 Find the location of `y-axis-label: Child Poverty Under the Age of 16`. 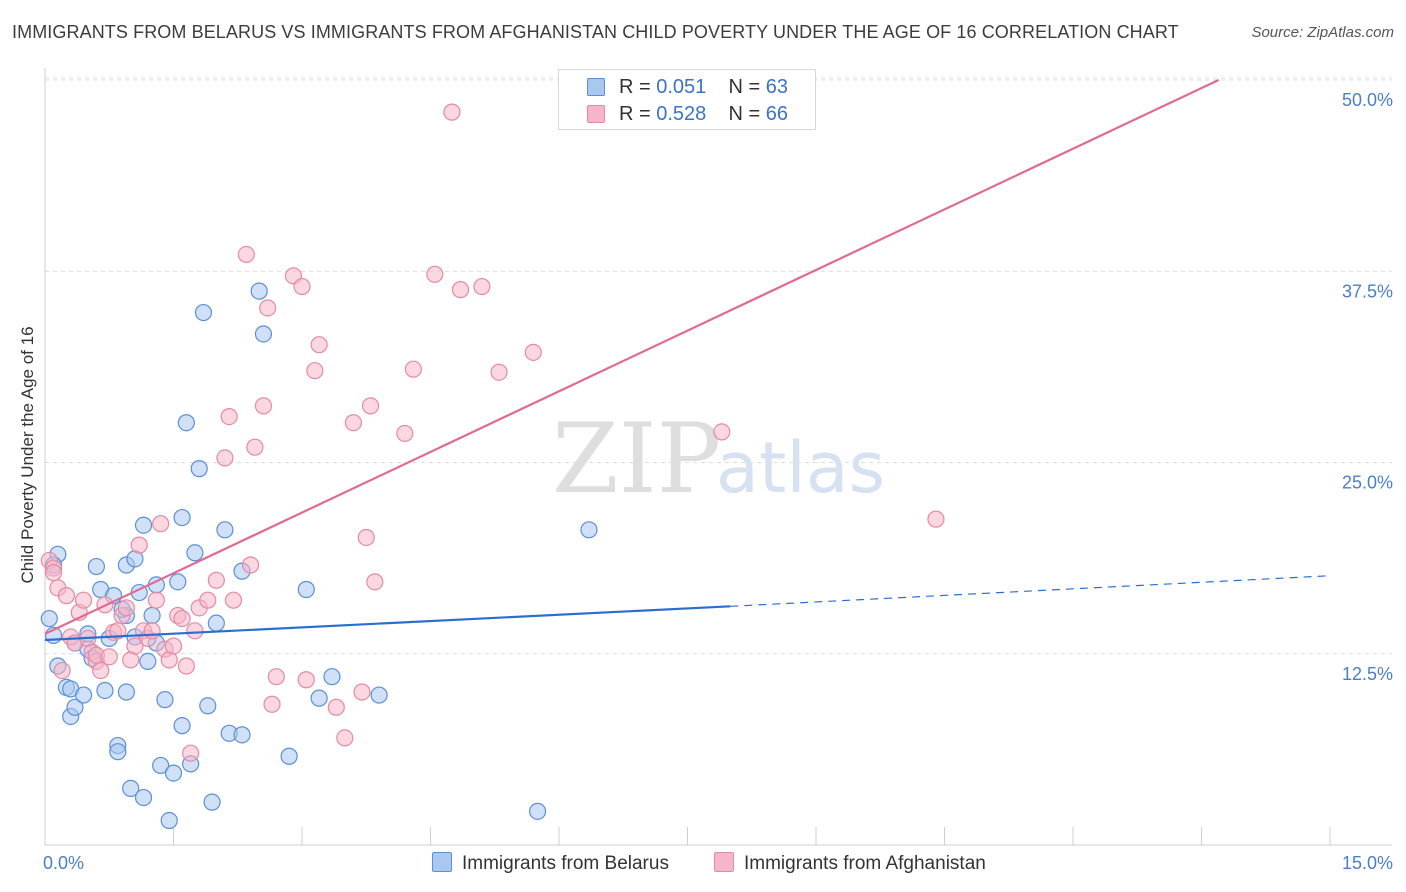

y-axis-label: Child Poverty Under the Age of 16 is located at coordinates (27, 454).